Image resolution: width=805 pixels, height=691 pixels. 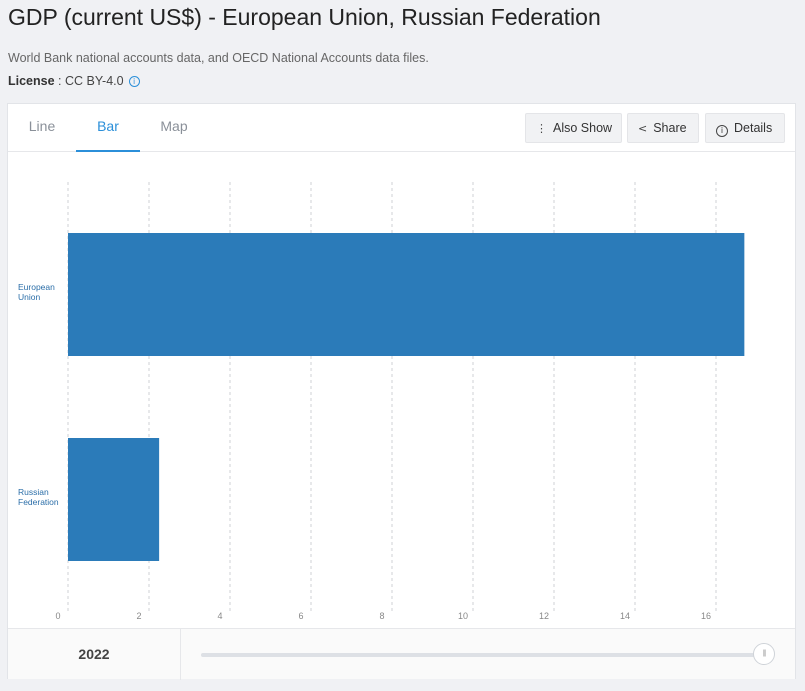 I want to click on share-button: < Share, so click(x=663, y=128).